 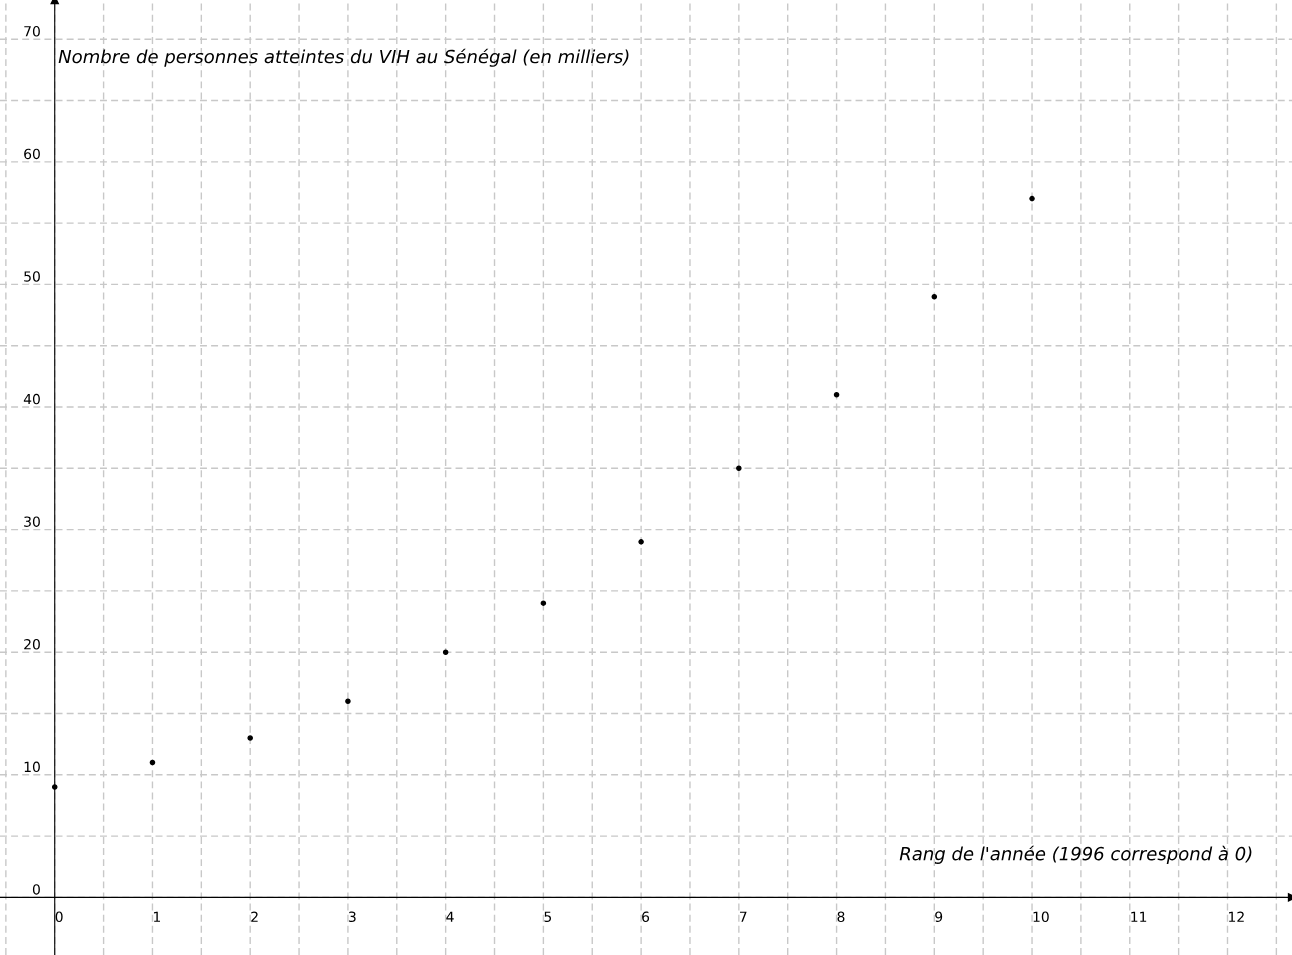 I want to click on x-tick-label: 7, so click(x=743, y=916).